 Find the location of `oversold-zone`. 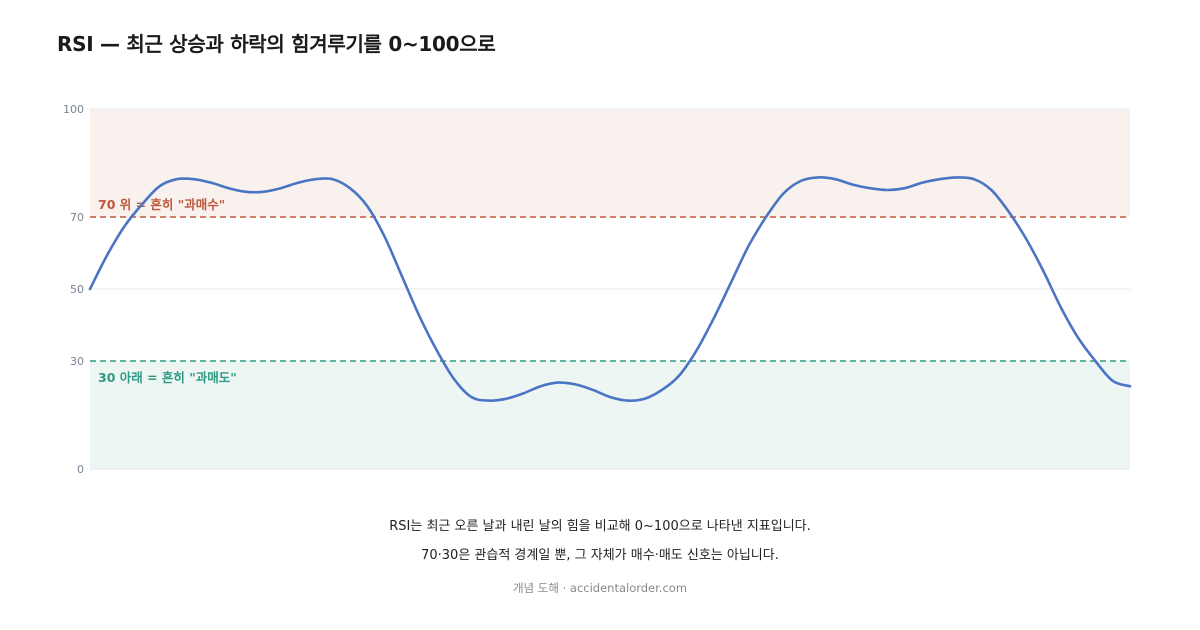

oversold-zone is located at coordinates (610, 415).